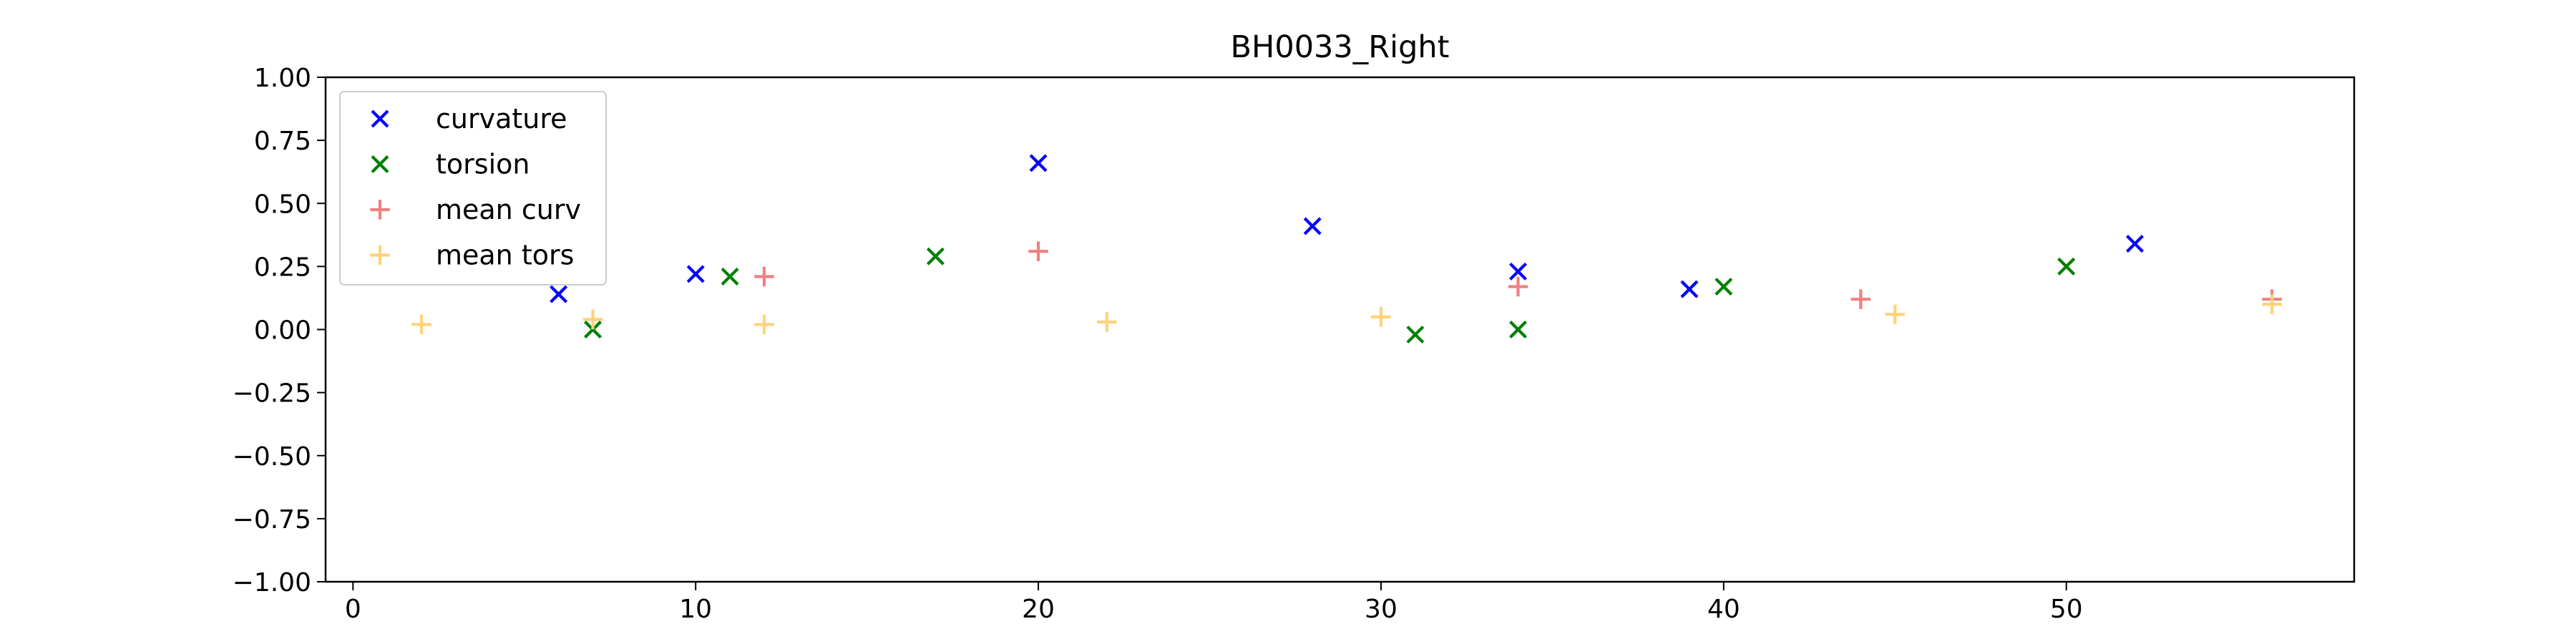  I want to click on legend-label: mean tors, so click(505, 255).